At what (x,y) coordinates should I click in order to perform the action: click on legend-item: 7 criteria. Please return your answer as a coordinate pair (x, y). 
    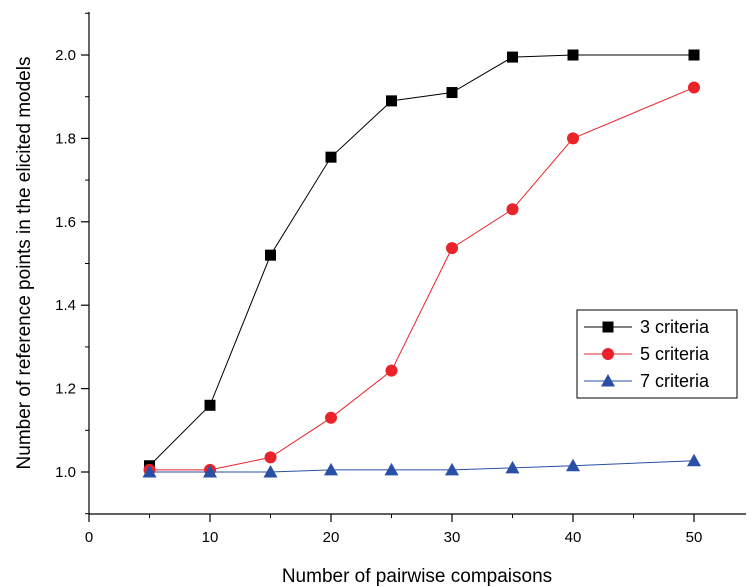
    Looking at the image, I should click on (647, 381).